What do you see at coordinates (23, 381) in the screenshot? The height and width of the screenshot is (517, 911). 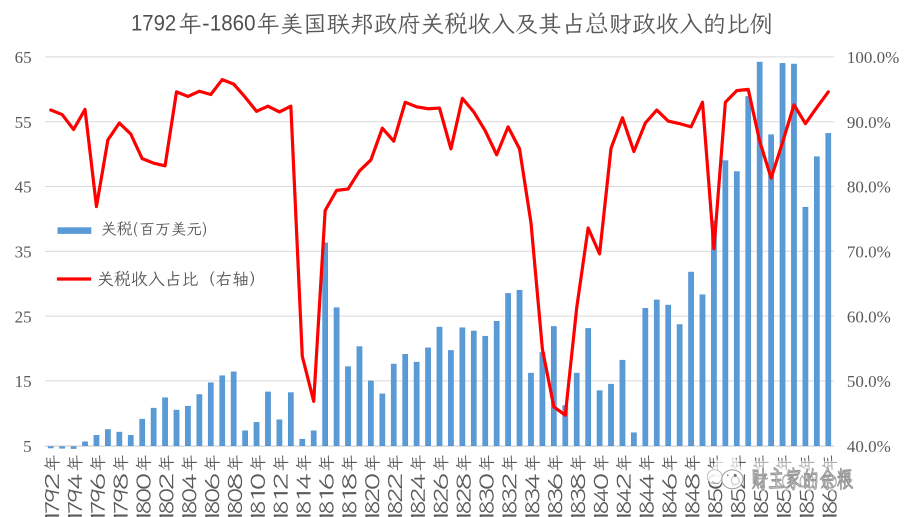 I see `svg-text: 15` at bounding box center [23, 381].